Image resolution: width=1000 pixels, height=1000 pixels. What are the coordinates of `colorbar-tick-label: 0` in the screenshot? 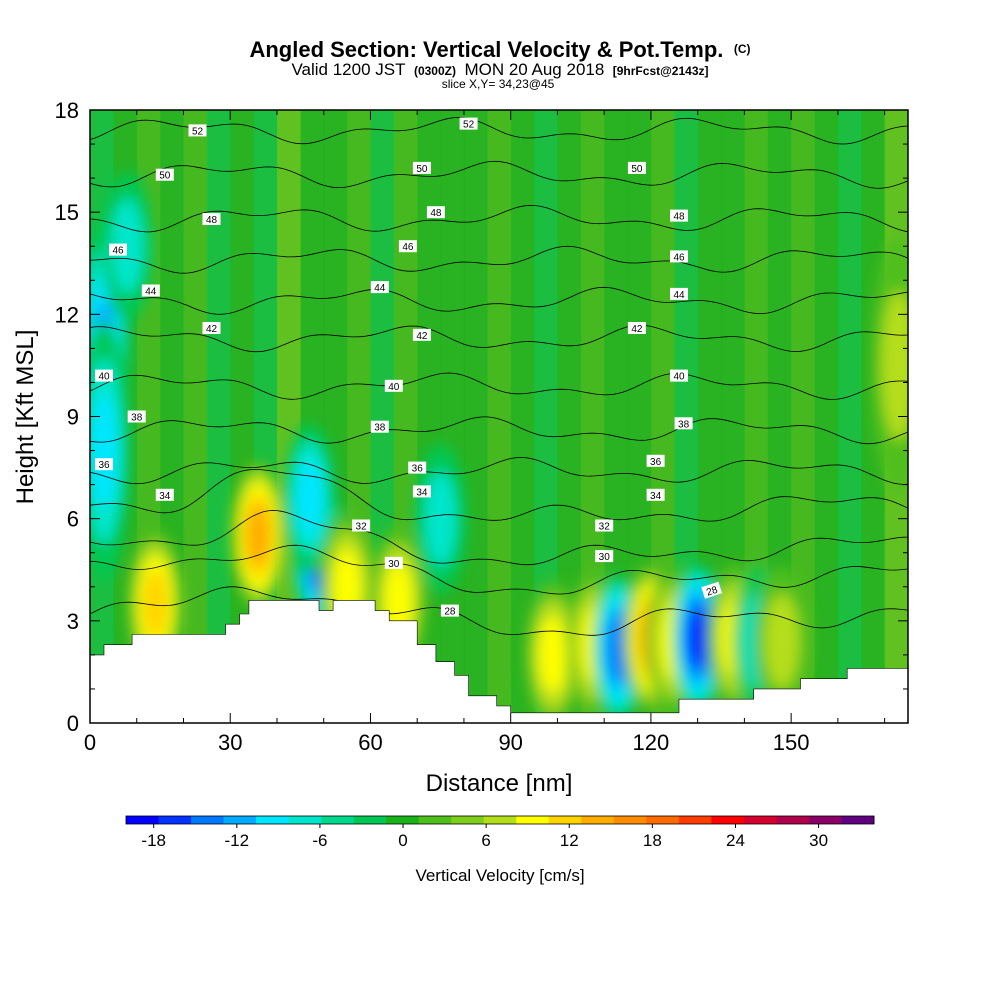 It's located at (402, 840).